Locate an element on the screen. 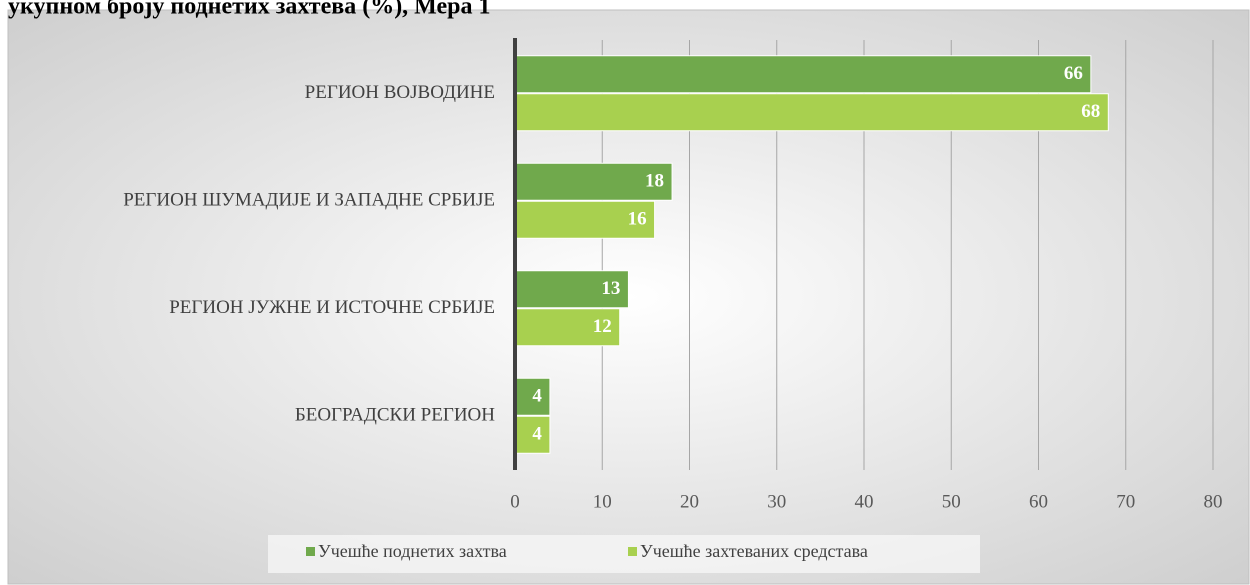 This screenshot has width=1250, height=585. value-label: 13 is located at coordinates (610, 288).